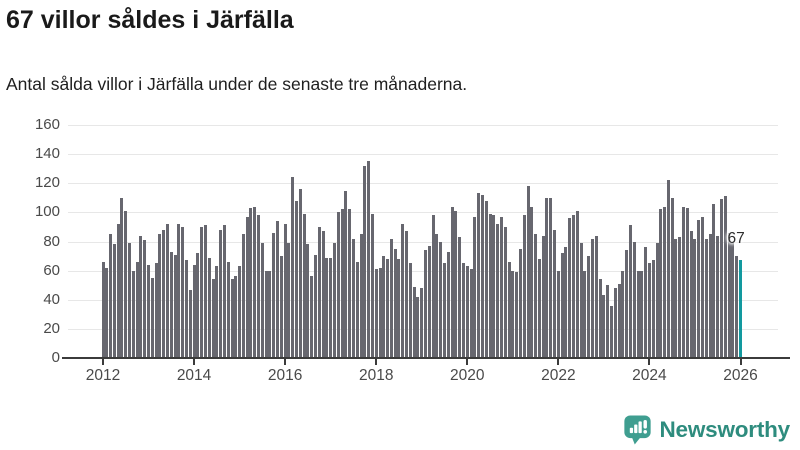 This screenshot has width=800, height=450. What do you see at coordinates (467, 375) in the screenshot?
I see `x-axis-tick-label: 2020` at bounding box center [467, 375].